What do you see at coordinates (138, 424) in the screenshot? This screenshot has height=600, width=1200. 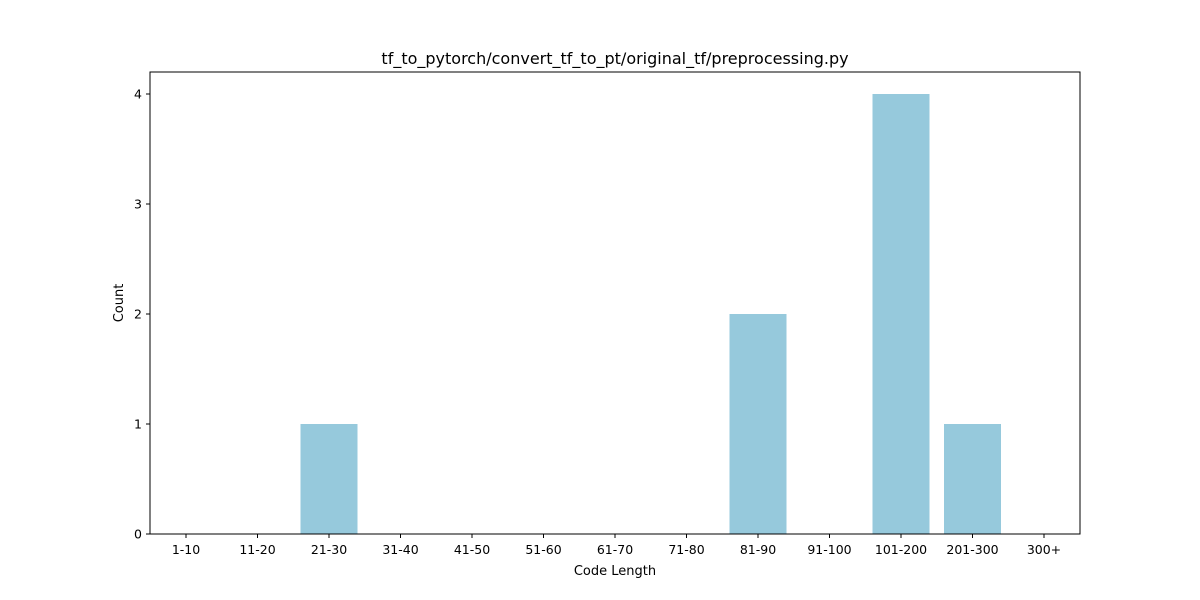 I see `y-tick-label: 1` at bounding box center [138, 424].